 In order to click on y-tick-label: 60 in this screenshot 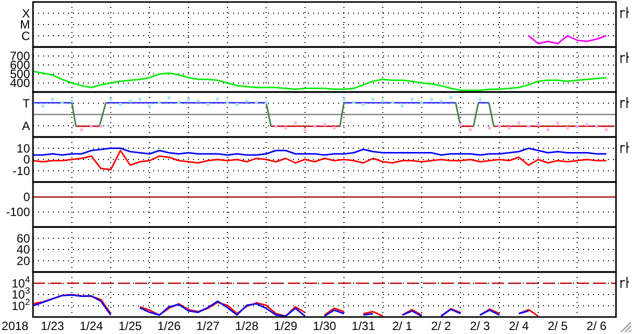, I will do `click(23, 238)`.